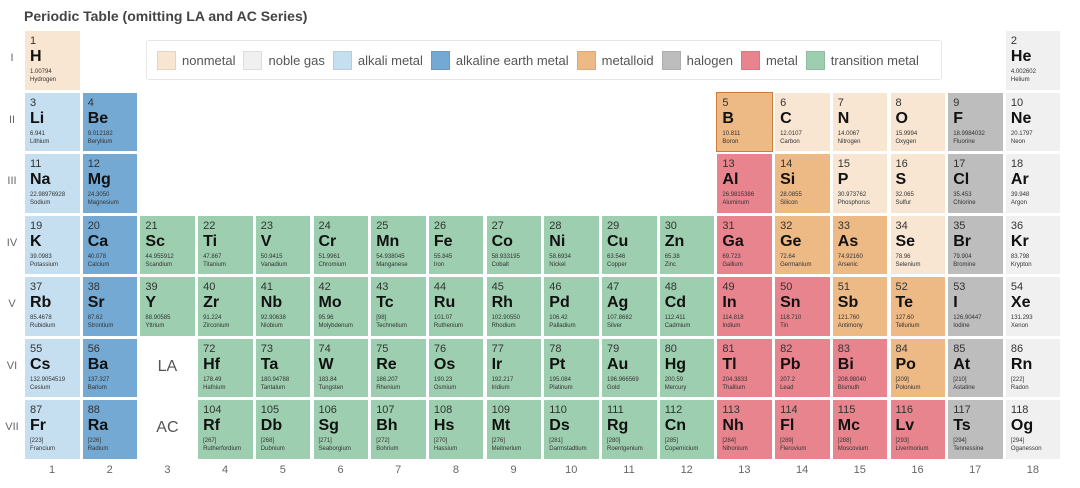 The height and width of the screenshot is (488, 1080). I want to click on element-name: Tantalum, so click(273, 387).